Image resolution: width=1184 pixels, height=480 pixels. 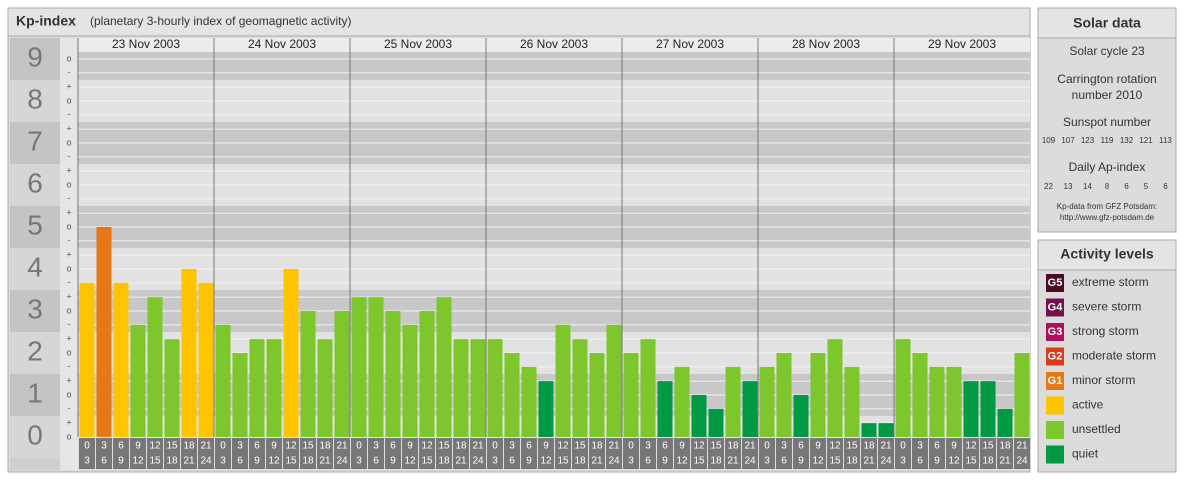 I want to click on source: Kp-data from GFZ Potsdam:, so click(x=1107, y=206).